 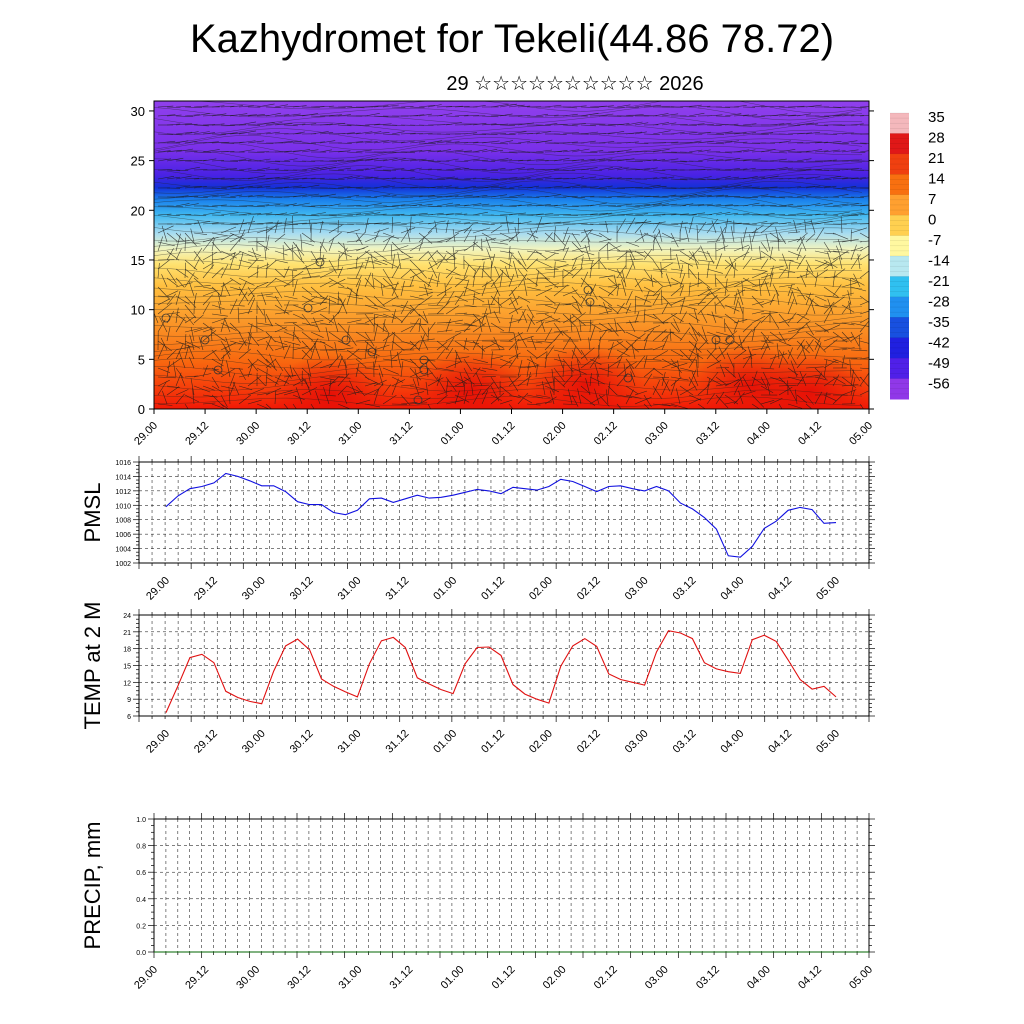 I want to click on x-tick-label: 30.00, so click(x=248, y=978).